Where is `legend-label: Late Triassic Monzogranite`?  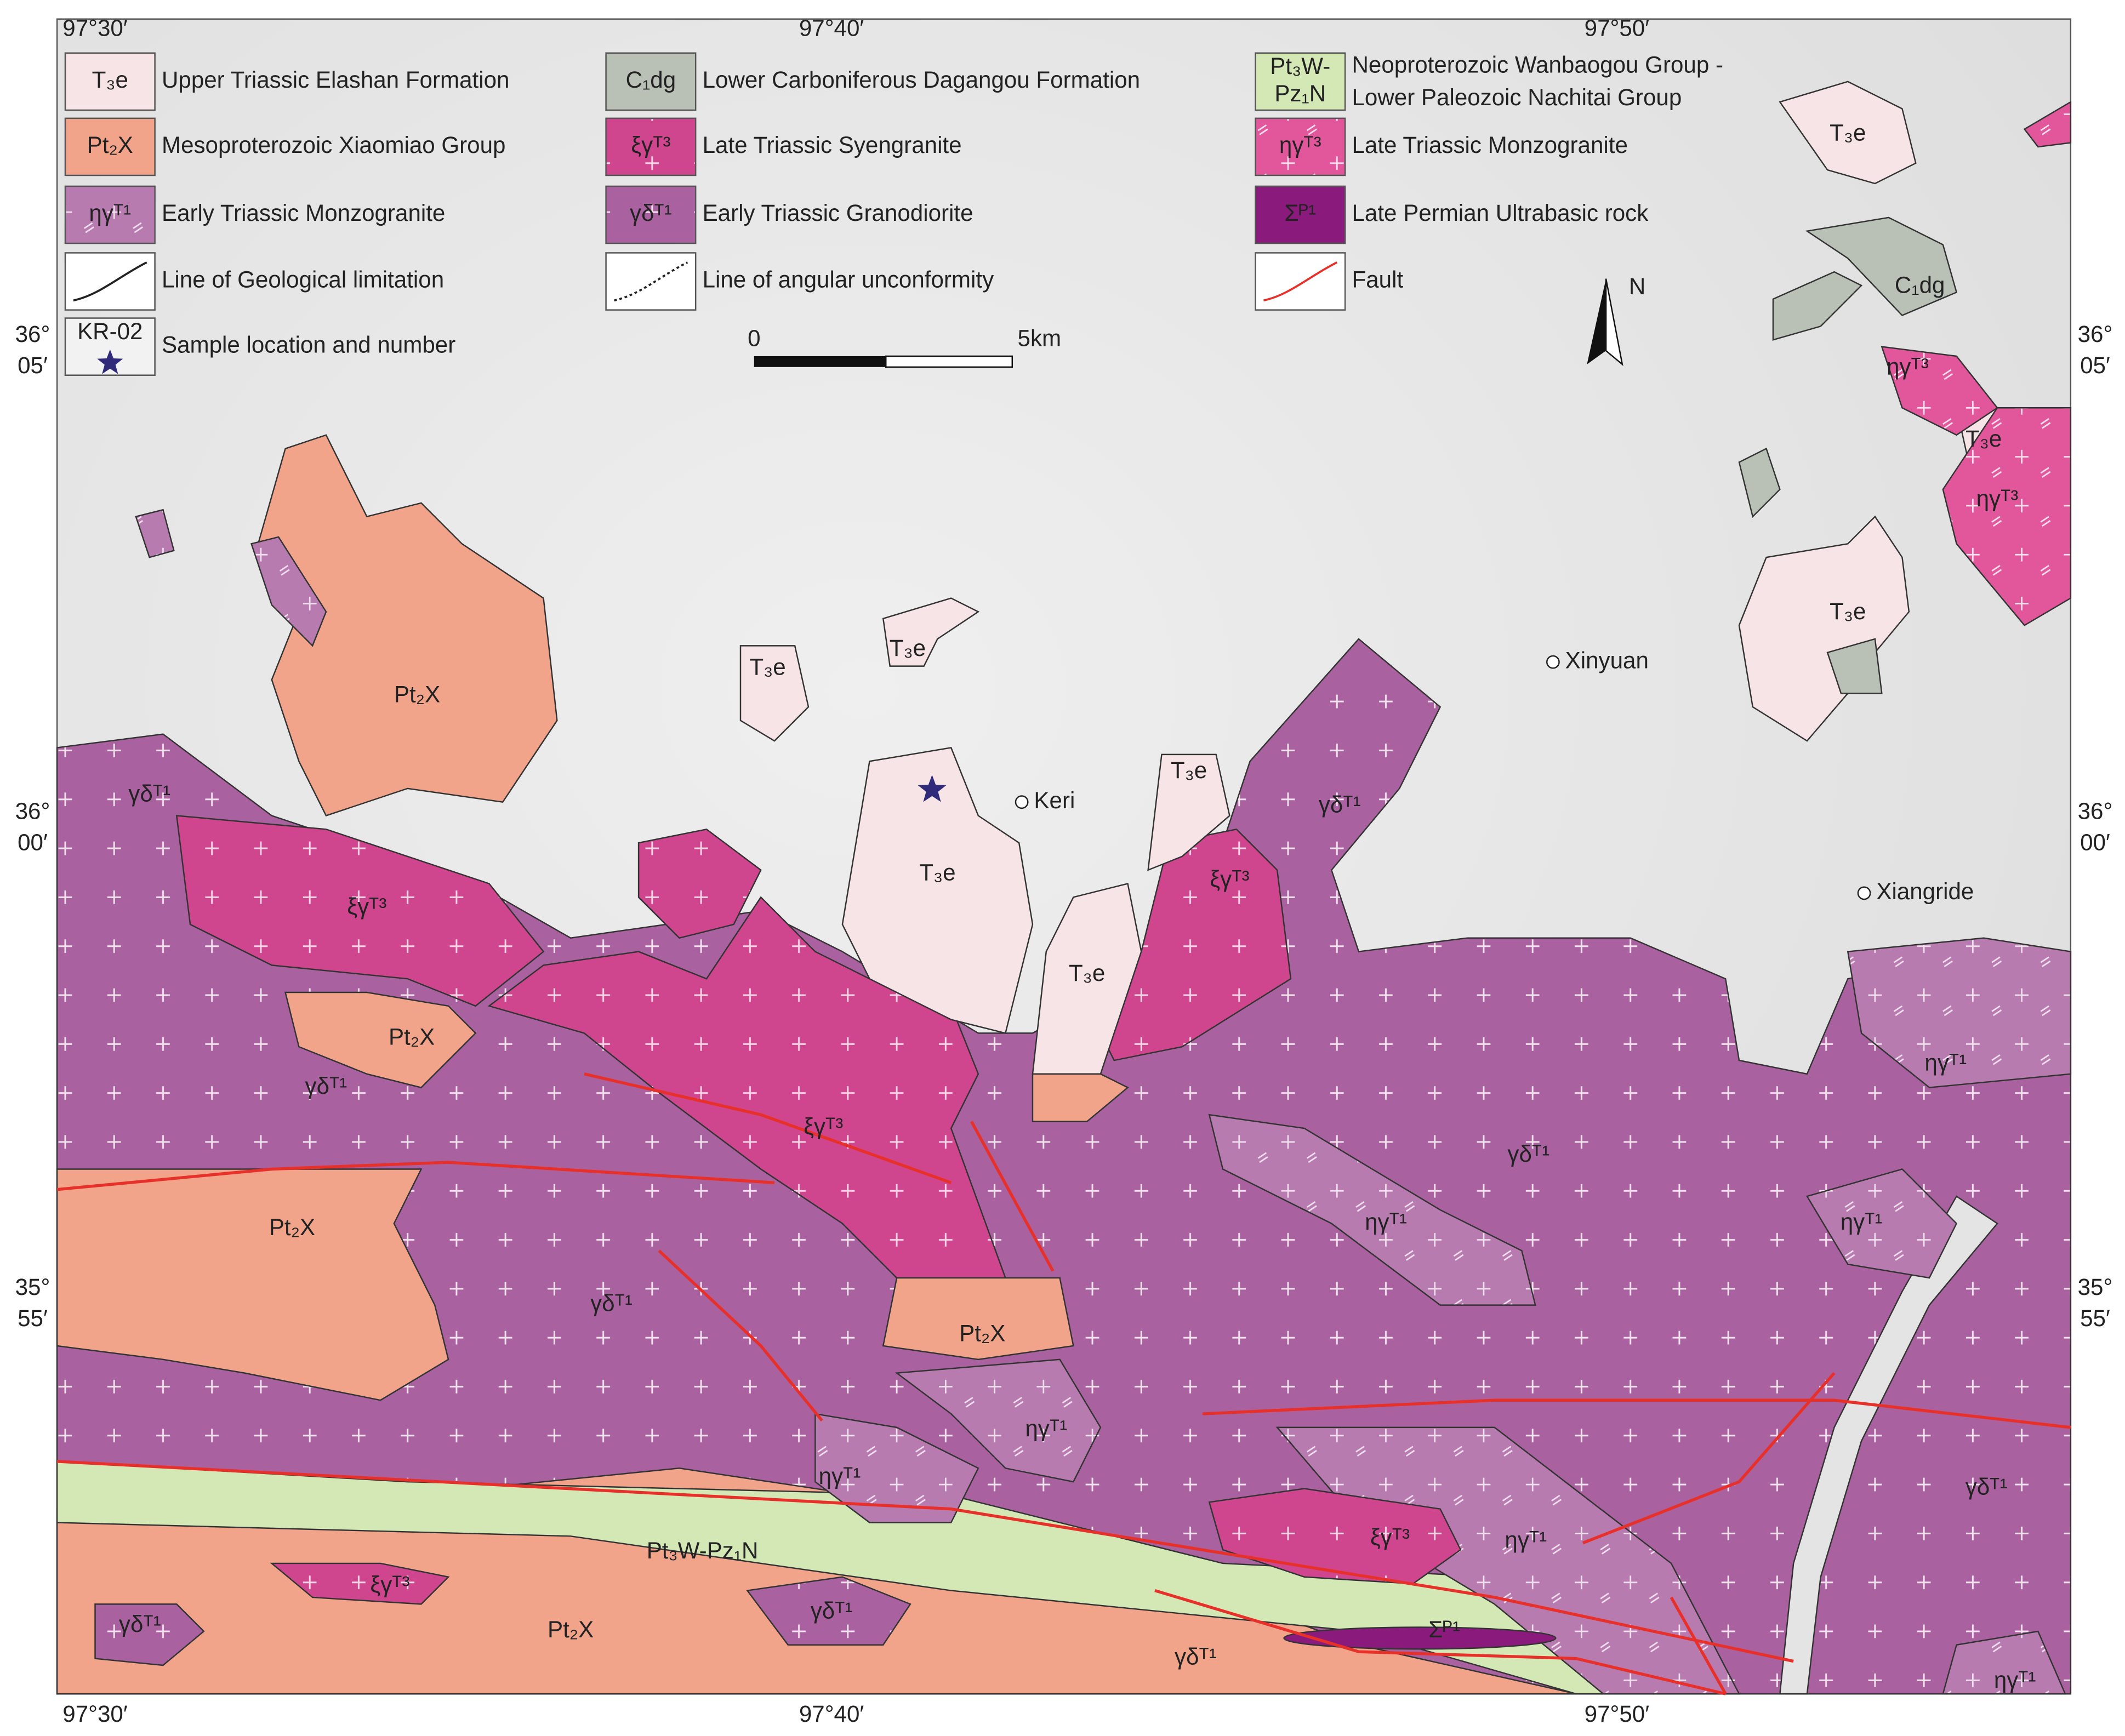 legend-label: Late Triassic Monzogranite is located at coordinates (1490, 145).